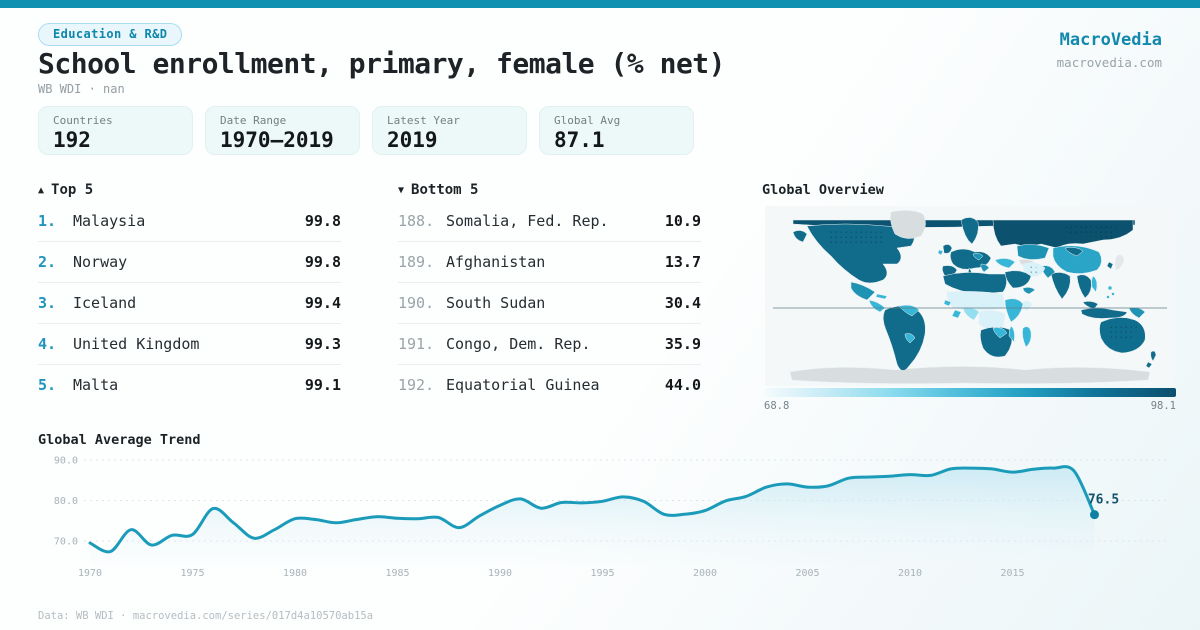 The height and width of the screenshot is (630, 1200). I want to click on stat-card: Date Range 1970—2019, so click(282, 130).